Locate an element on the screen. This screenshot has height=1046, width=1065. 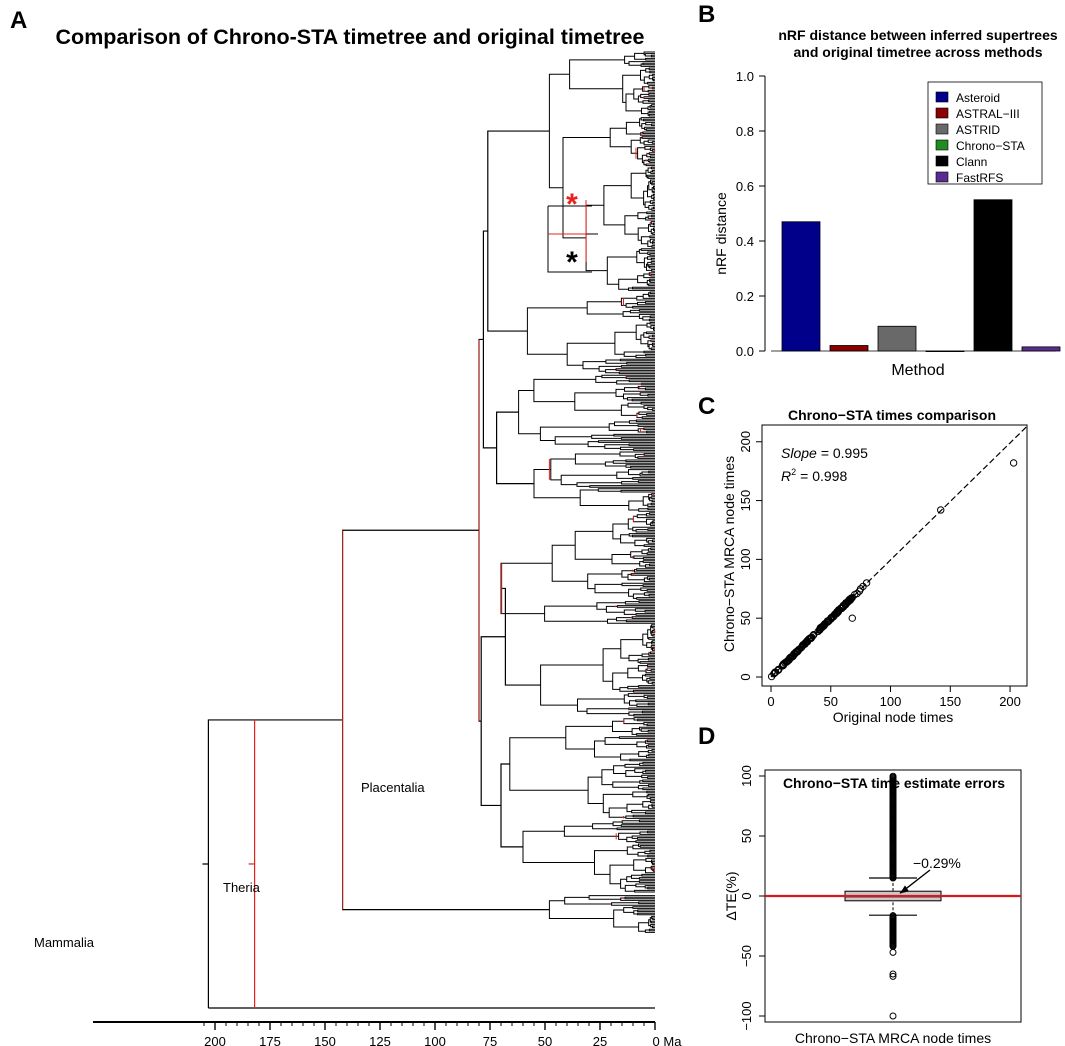
bar-asteroid is located at coordinates (801, 286).